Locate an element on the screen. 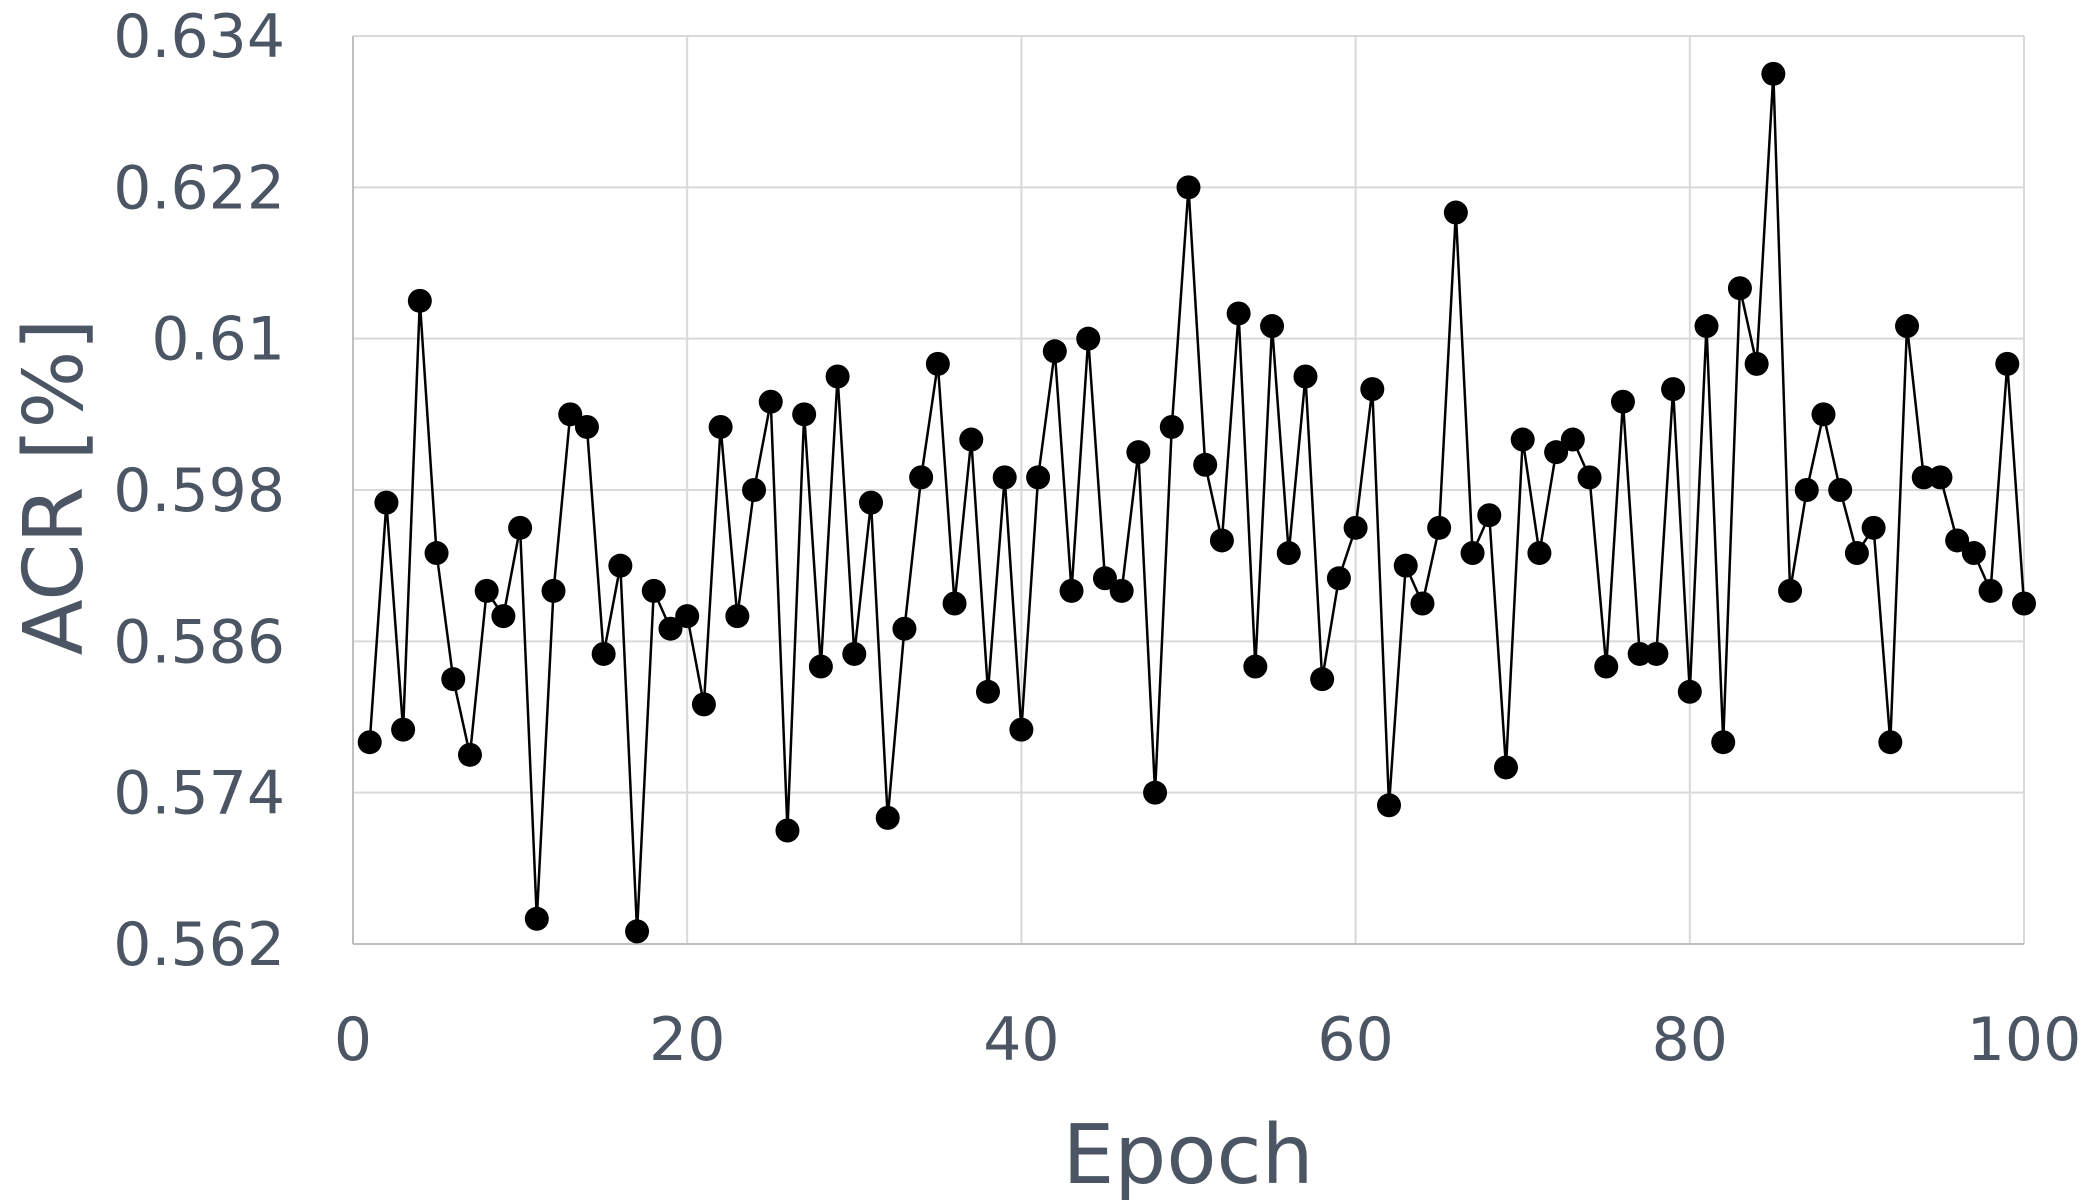 This screenshot has height=1204, width=2083. x-tick-label: 100 is located at coordinates (2024, 1040).